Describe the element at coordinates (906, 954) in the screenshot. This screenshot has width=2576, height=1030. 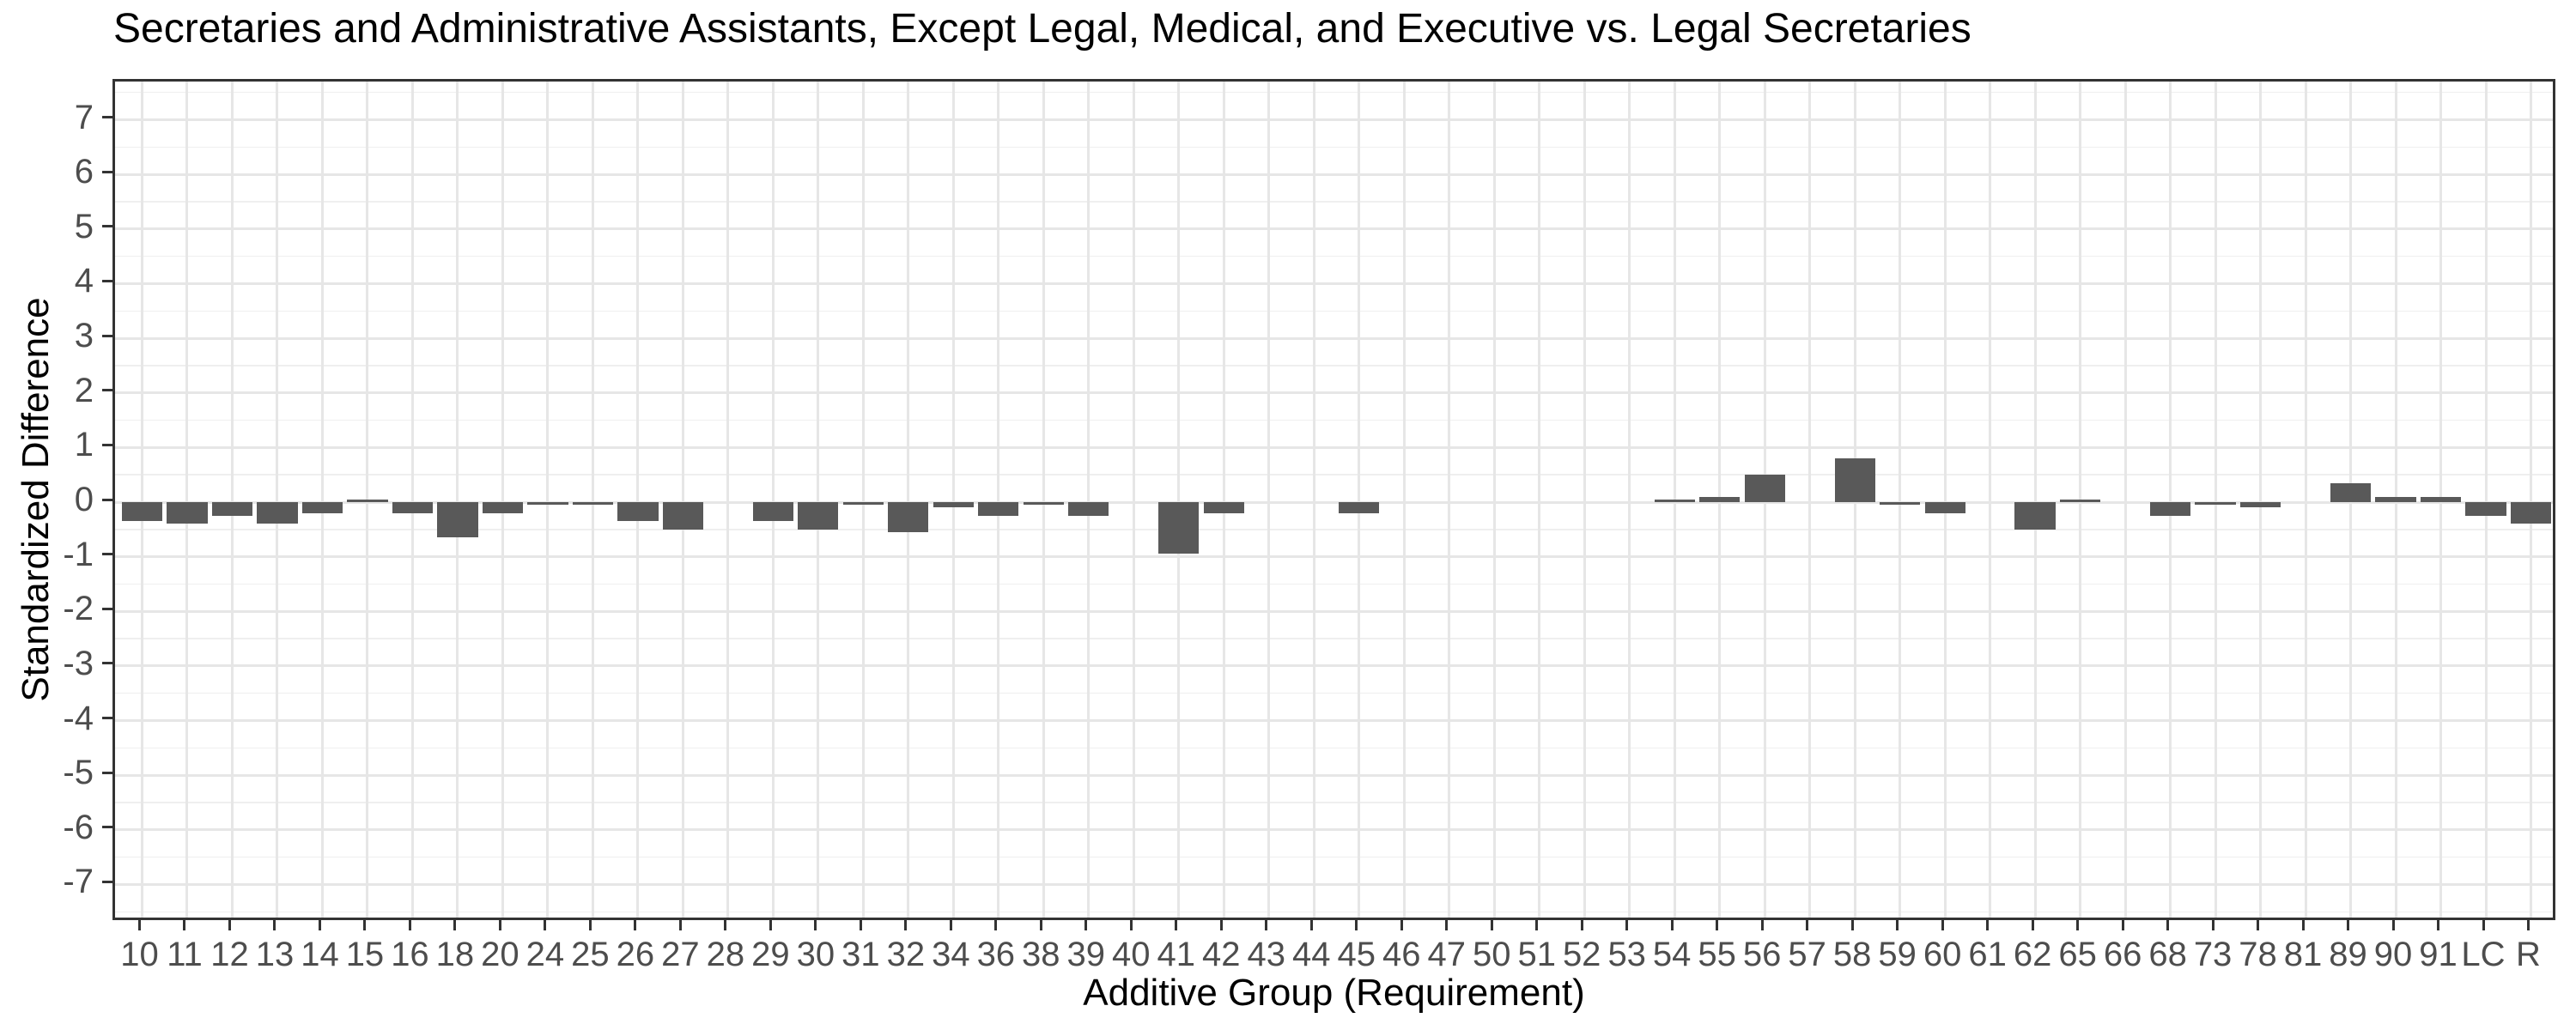
I see `x-tick-label: 32` at that location.